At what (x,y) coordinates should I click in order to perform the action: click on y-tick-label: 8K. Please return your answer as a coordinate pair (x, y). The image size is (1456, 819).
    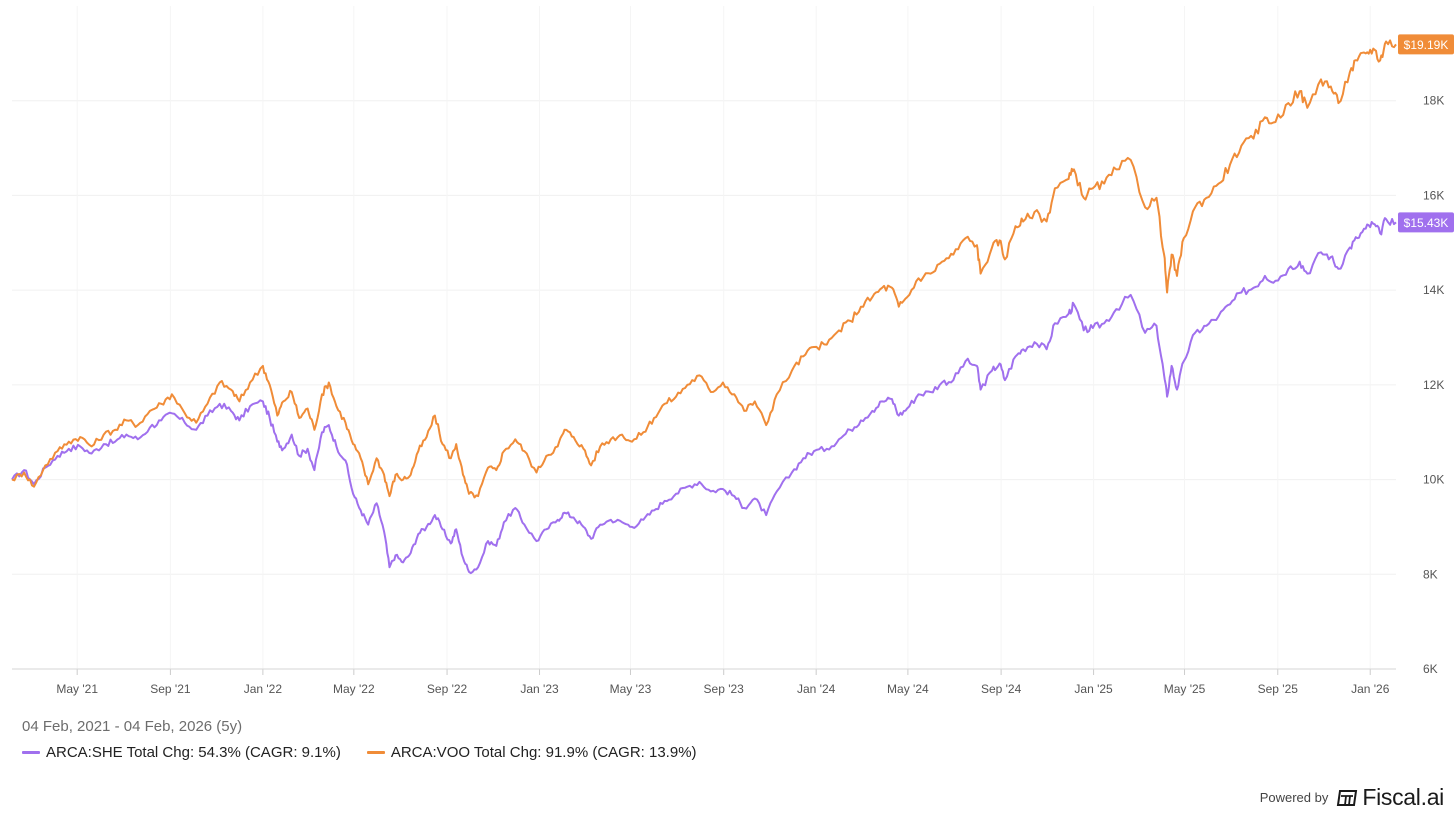
    Looking at the image, I should click on (1430, 574).